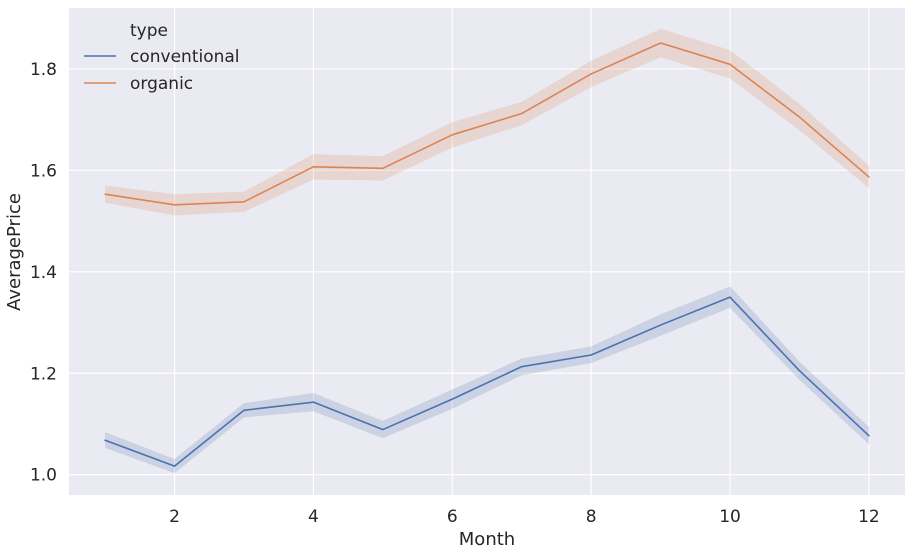  I want to click on y-axis-ticks: 1.0 1.2 1.4 1.6 1.8, so click(43, 273).